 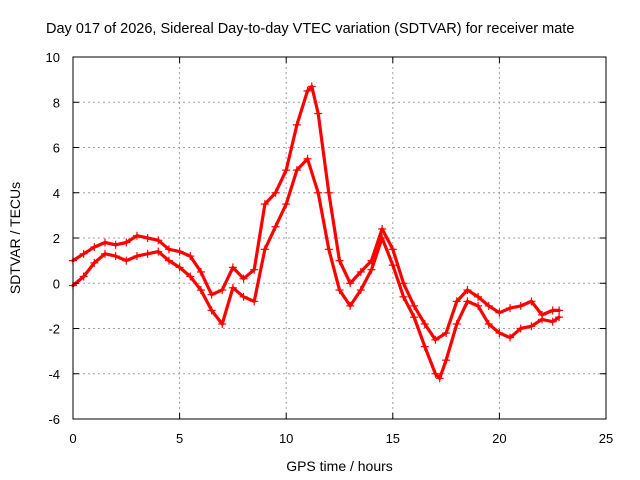 I want to click on y-tick-label: 4, so click(x=56, y=193).